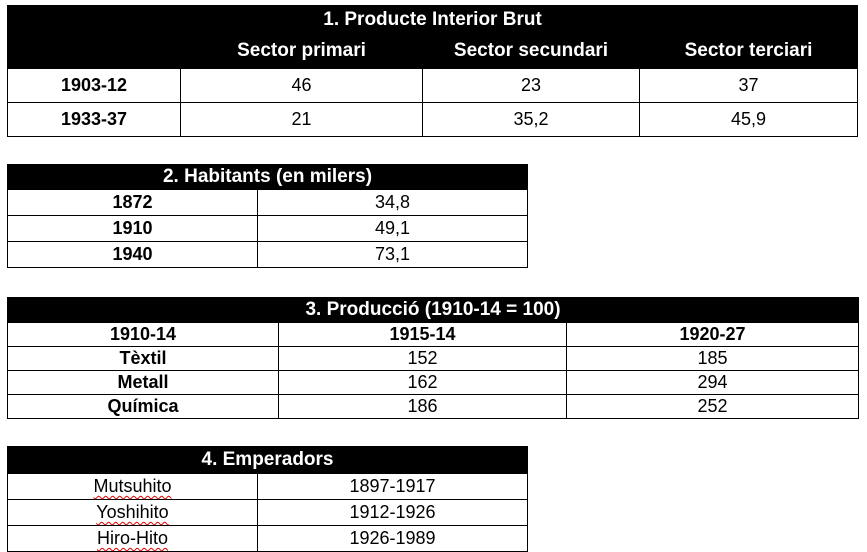  I want to click on emperor-name-cell: Mutsuhito, so click(132, 486).